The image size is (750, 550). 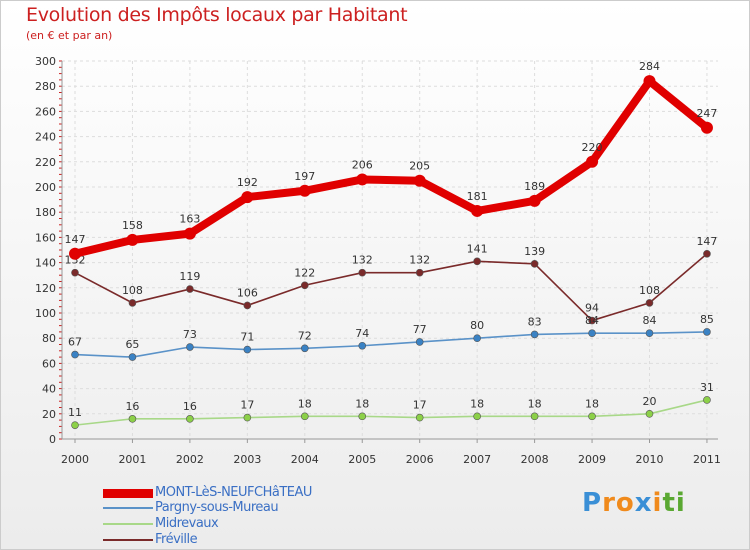 What do you see at coordinates (217, 15) in the screenshot?
I see `chart-title: Evolution des Impôts locaux par Habitant` at bounding box center [217, 15].